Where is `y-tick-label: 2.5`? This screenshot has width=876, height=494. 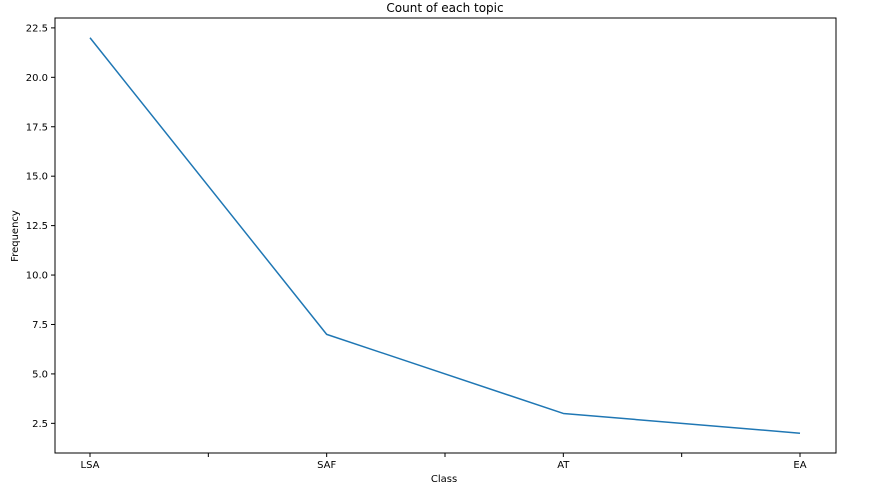
y-tick-label: 2.5 is located at coordinates (40, 424).